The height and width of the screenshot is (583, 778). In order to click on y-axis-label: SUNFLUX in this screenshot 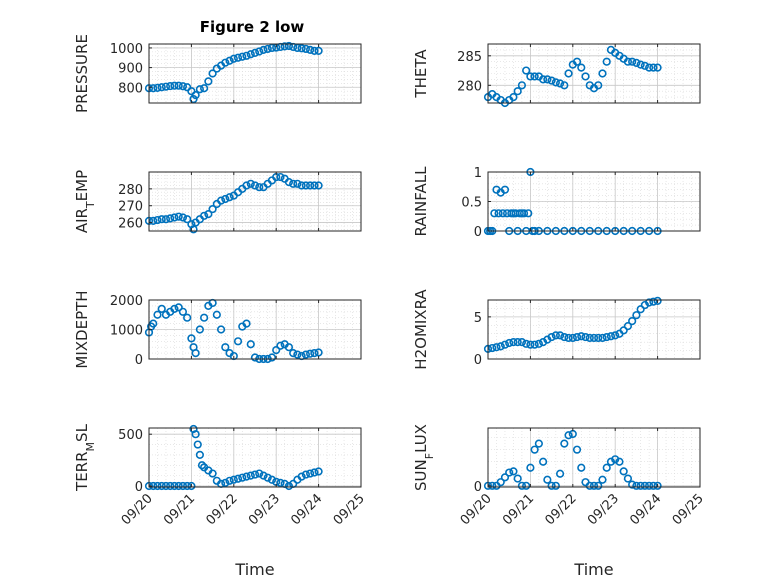, I will do `click(424, 457)`.